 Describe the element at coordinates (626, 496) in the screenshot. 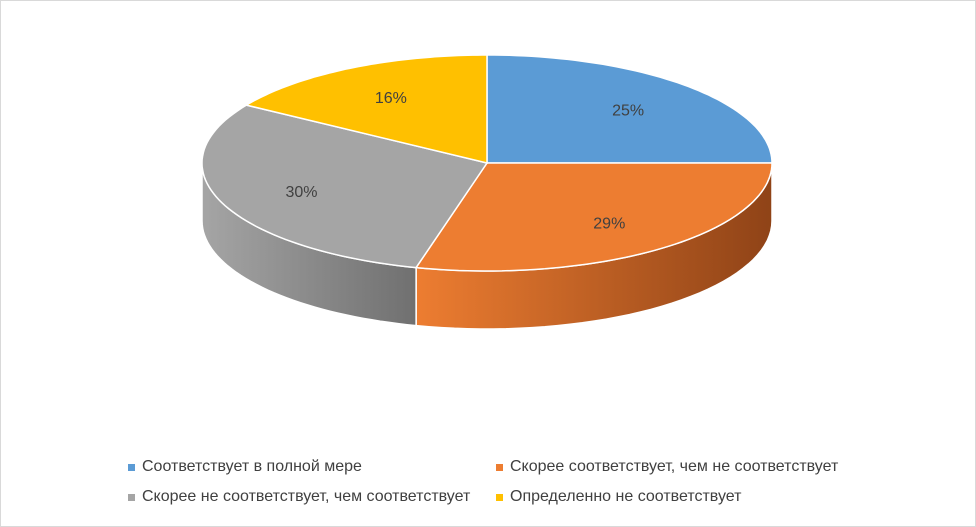

I see `legend-label-4: Определенно не соответствует` at that location.